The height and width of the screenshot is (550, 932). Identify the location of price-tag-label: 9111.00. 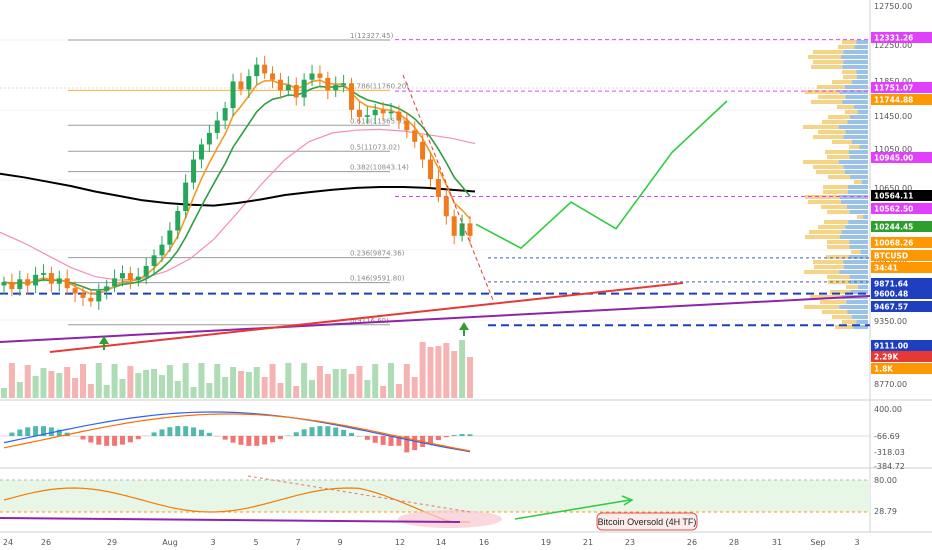
(891, 346).